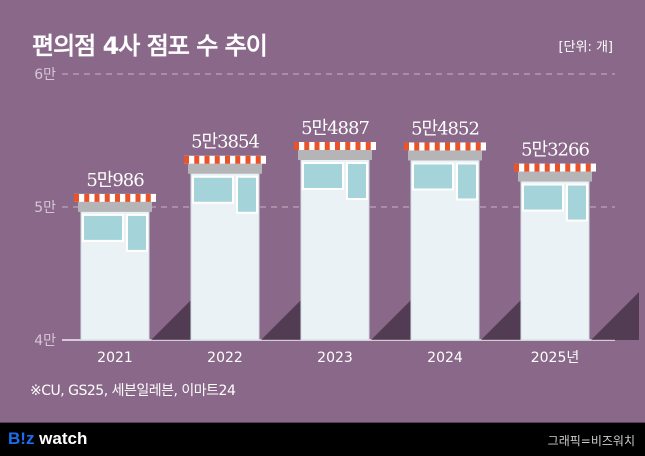 This screenshot has width=645, height=456. Describe the element at coordinates (133, 391) in the screenshot. I see `source-note: ※CU, GS25, 세븐일레븐, 이마트24` at that location.